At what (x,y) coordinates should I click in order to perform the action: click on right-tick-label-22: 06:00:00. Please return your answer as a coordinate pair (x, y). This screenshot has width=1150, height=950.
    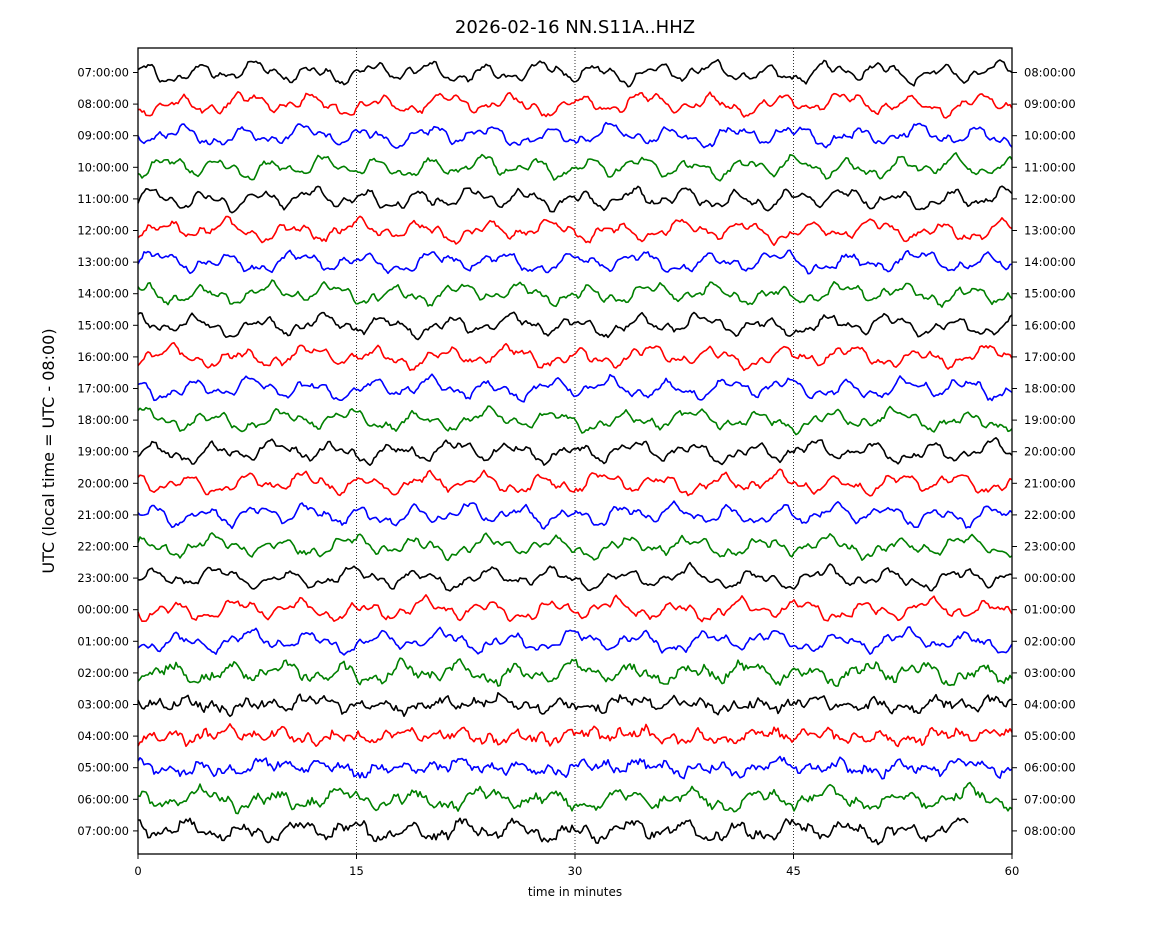
    Looking at the image, I should click on (1050, 768).